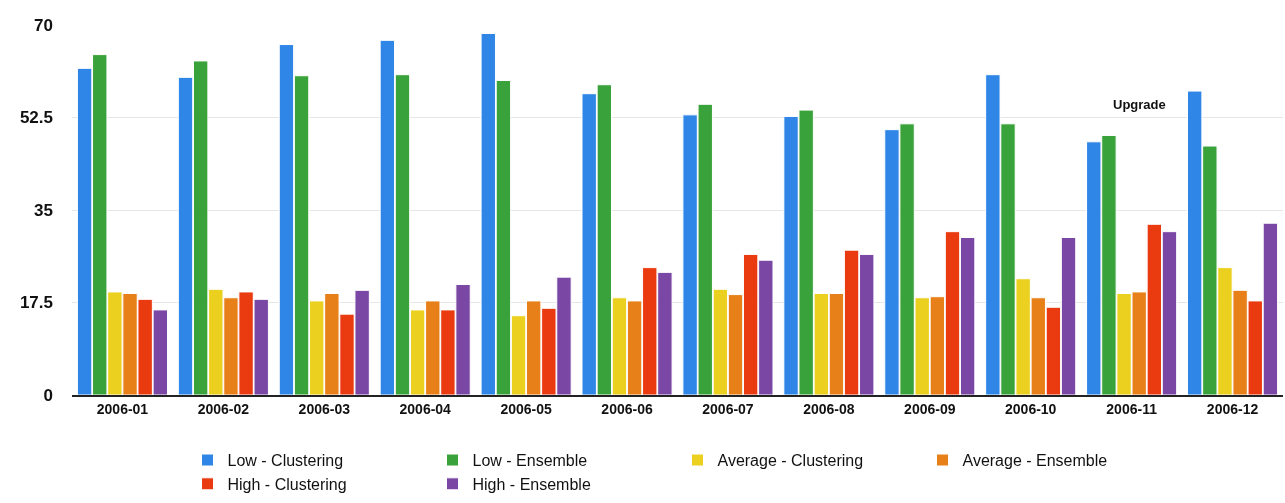  I want to click on x-tick-label: 2006-08, so click(829, 408).